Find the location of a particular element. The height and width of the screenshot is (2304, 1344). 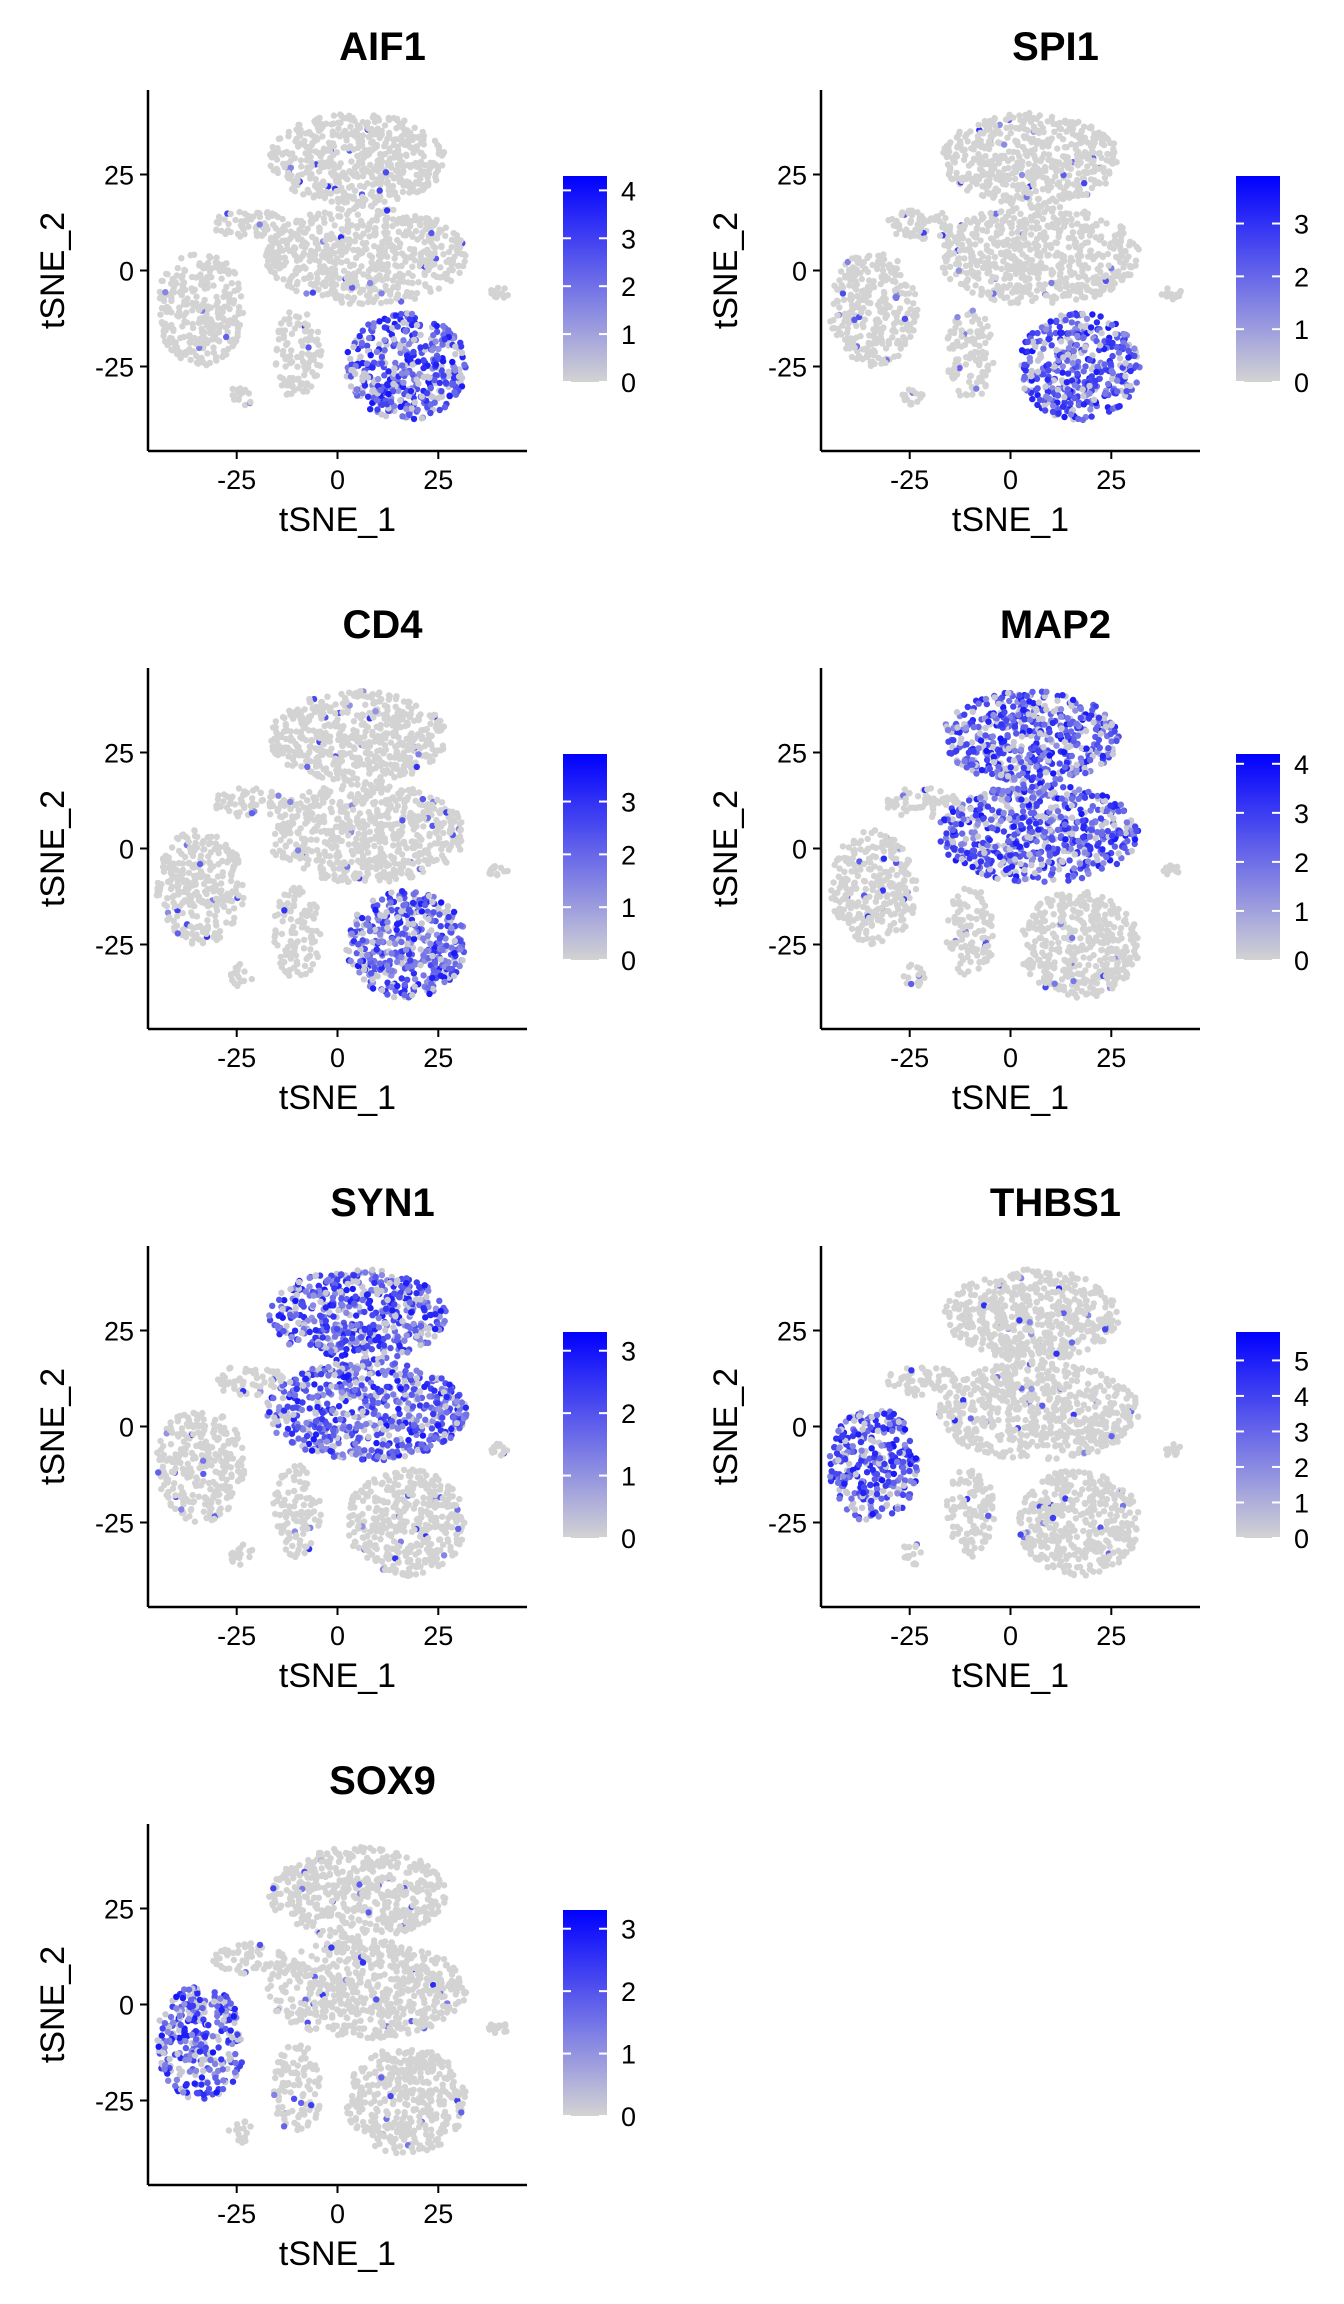

legend-colorbar is located at coordinates (1258, 279).